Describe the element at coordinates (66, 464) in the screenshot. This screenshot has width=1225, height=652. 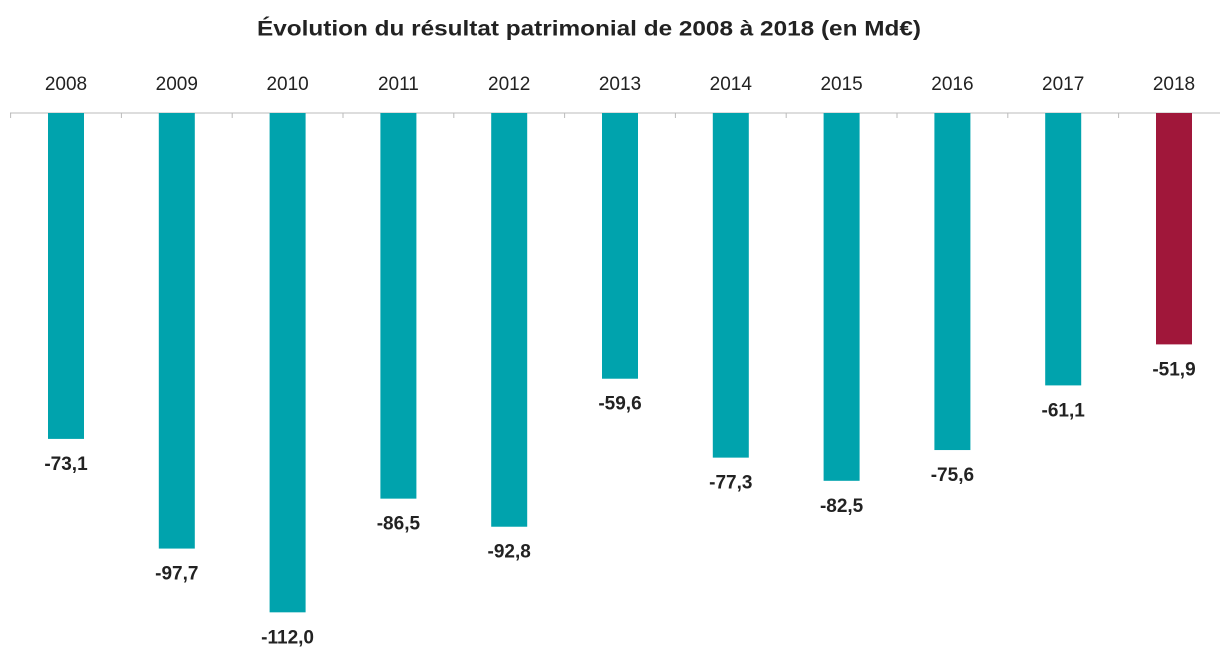
I see `value-label: -73,1` at that location.